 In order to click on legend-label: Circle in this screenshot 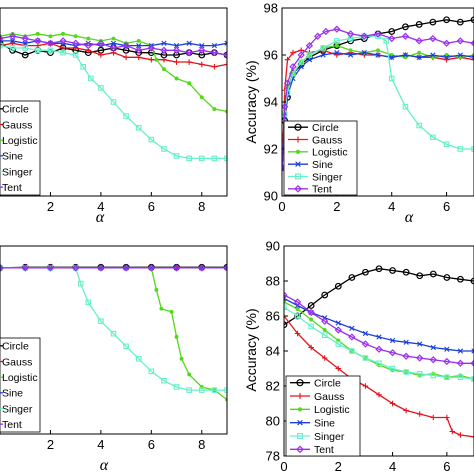, I will do `click(327, 383)`.